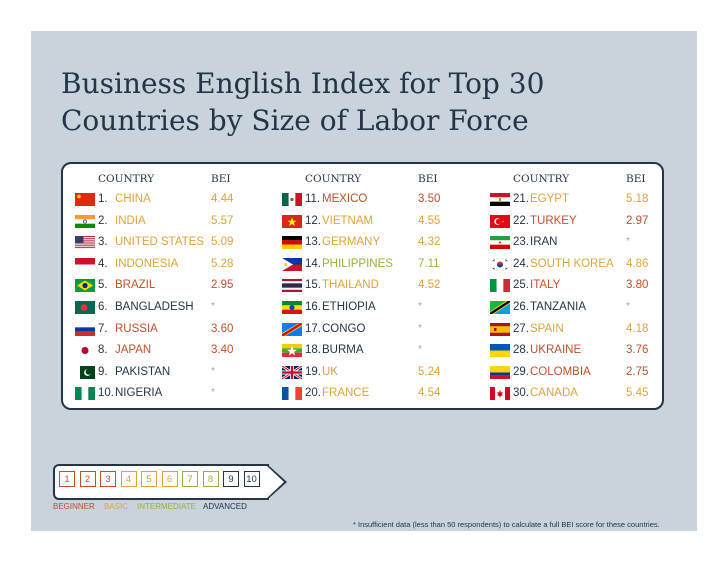 Image resolution: width=728 pixels, height=563 pixels. What do you see at coordinates (588, 352) in the screenshot?
I see `country-row: 28. UKRAINE 3.76` at bounding box center [588, 352].